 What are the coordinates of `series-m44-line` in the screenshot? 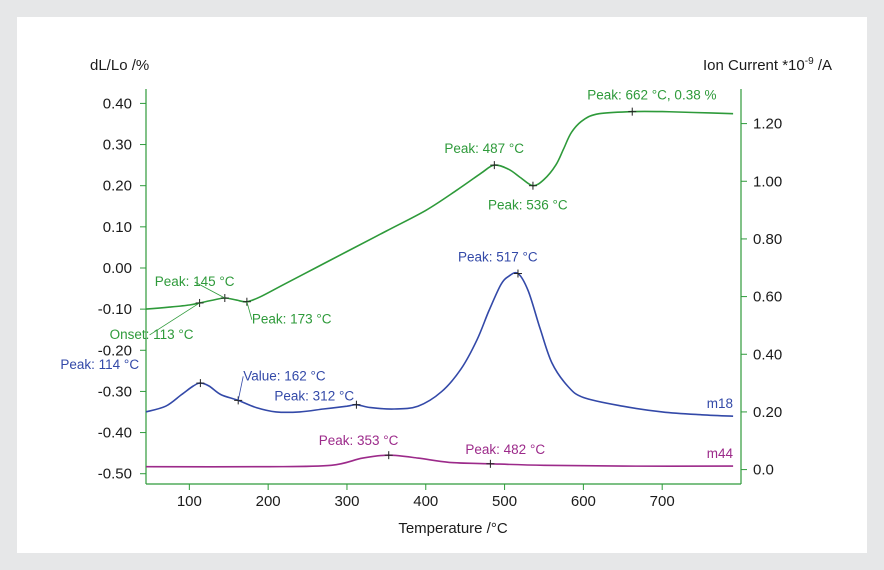 It's located at (439, 461).